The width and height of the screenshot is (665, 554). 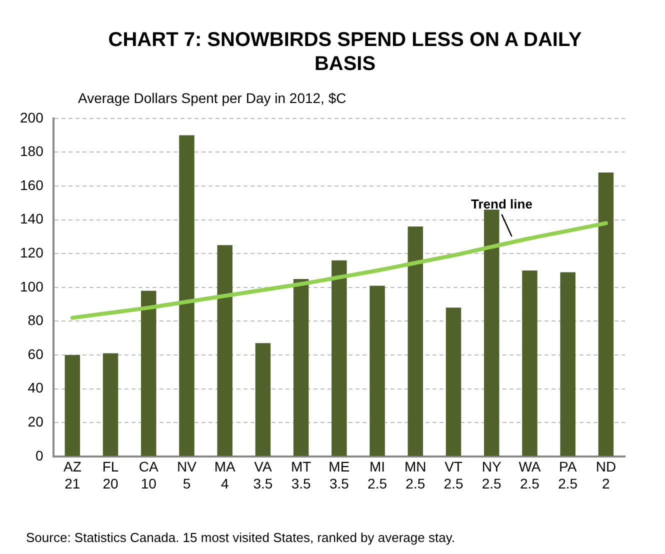 What do you see at coordinates (36, 354) in the screenshot?
I see `y-tick-label: 60` at bounding box center [36, 354].